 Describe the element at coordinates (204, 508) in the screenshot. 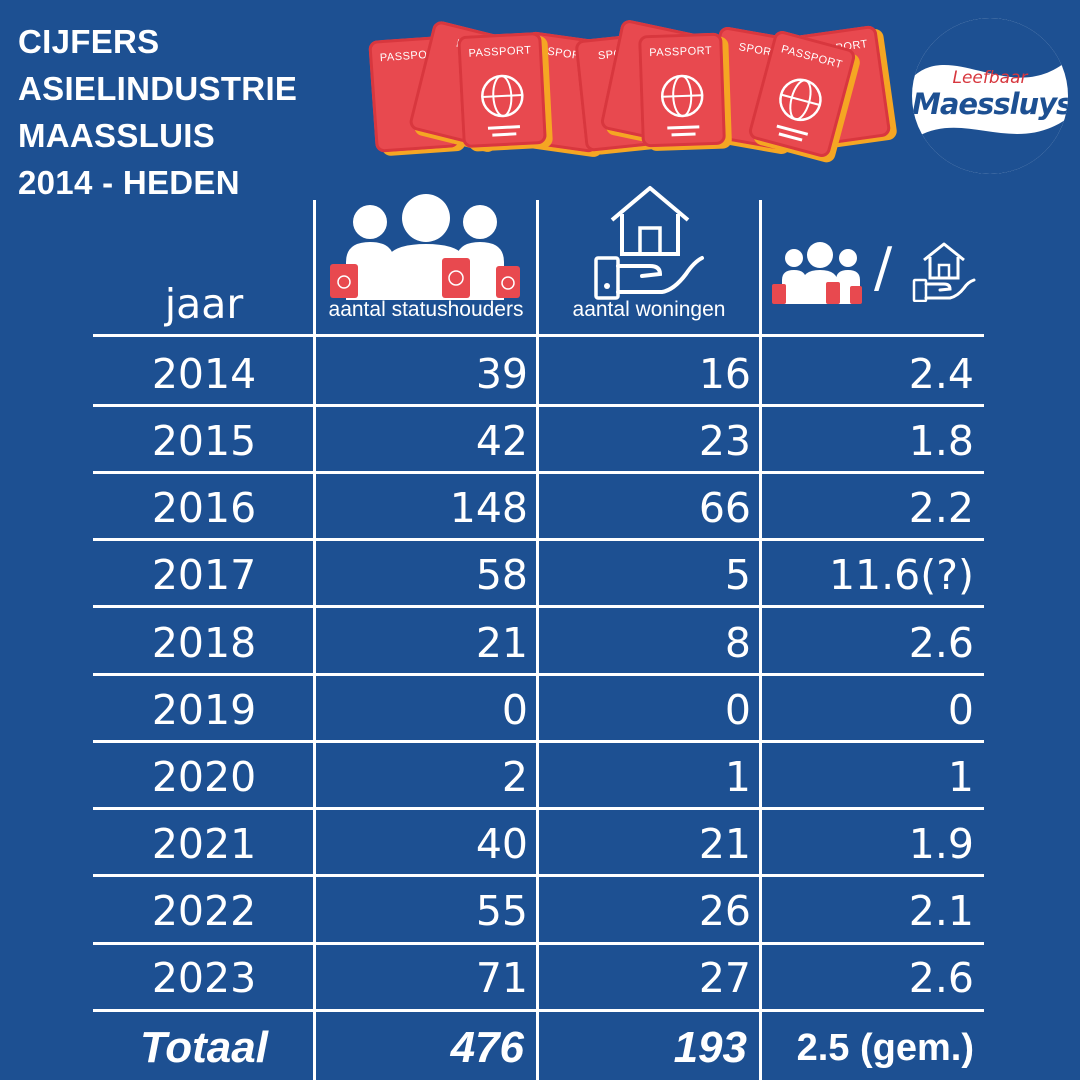

I see `row-year: 2016` at that location.